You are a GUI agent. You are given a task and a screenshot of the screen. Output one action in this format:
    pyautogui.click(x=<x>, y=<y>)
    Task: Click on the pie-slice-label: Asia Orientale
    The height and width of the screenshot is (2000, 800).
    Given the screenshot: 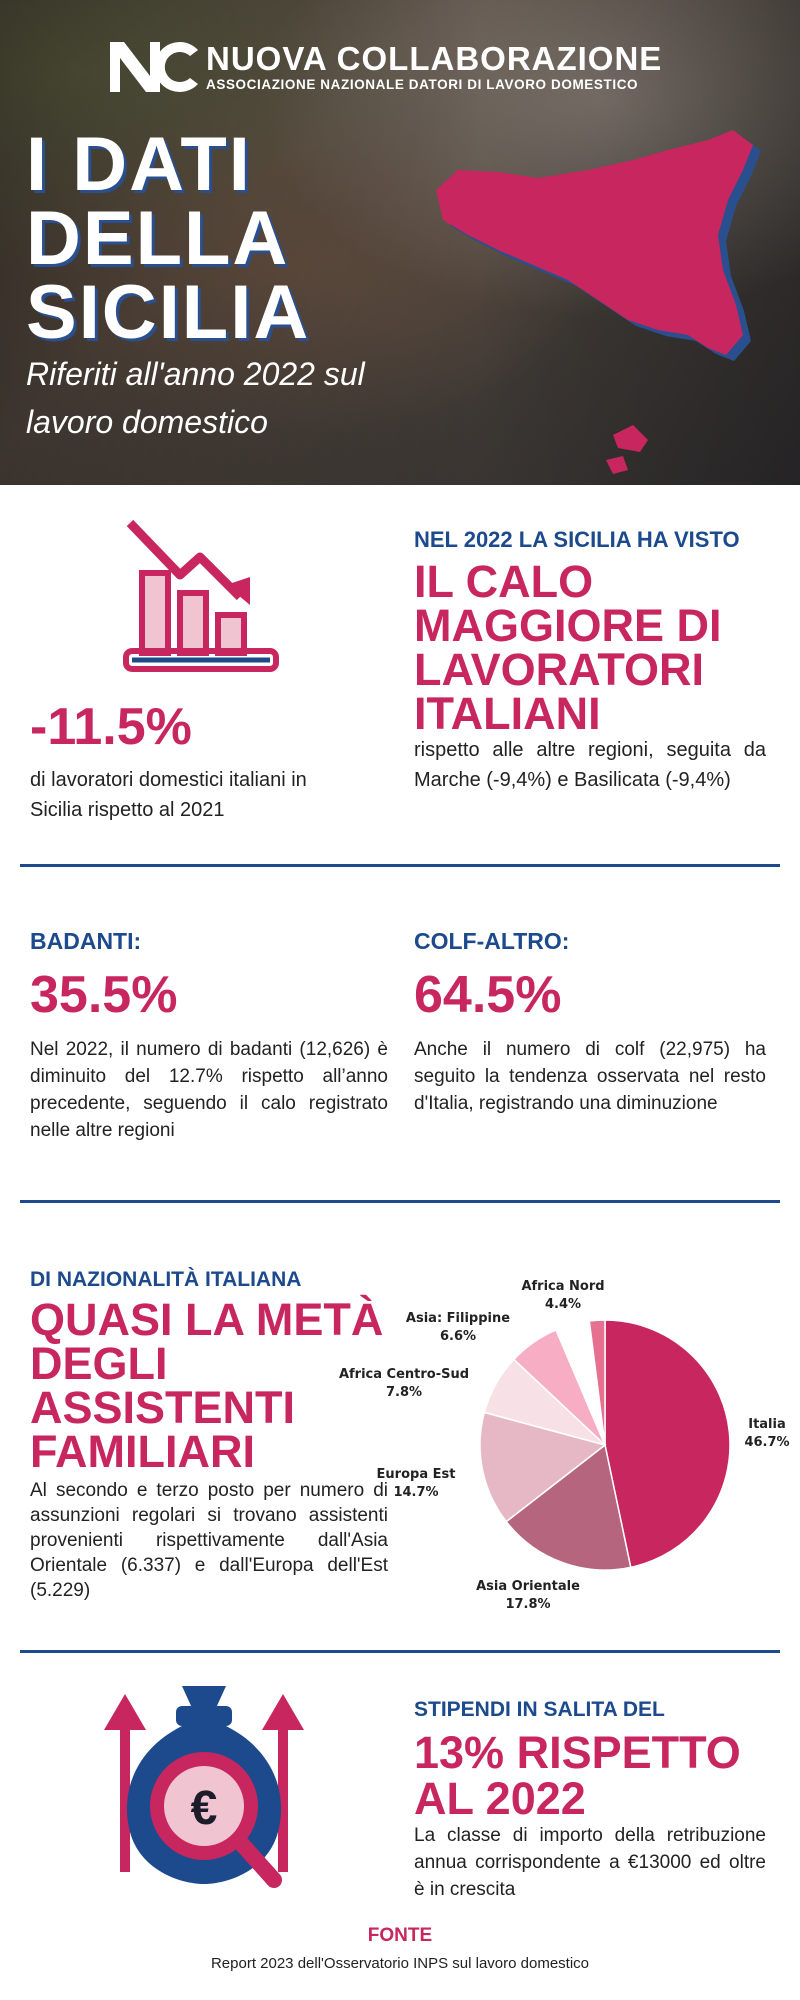 What is the action you would take?
    pyautogui.click(x=528, y=1586)
    